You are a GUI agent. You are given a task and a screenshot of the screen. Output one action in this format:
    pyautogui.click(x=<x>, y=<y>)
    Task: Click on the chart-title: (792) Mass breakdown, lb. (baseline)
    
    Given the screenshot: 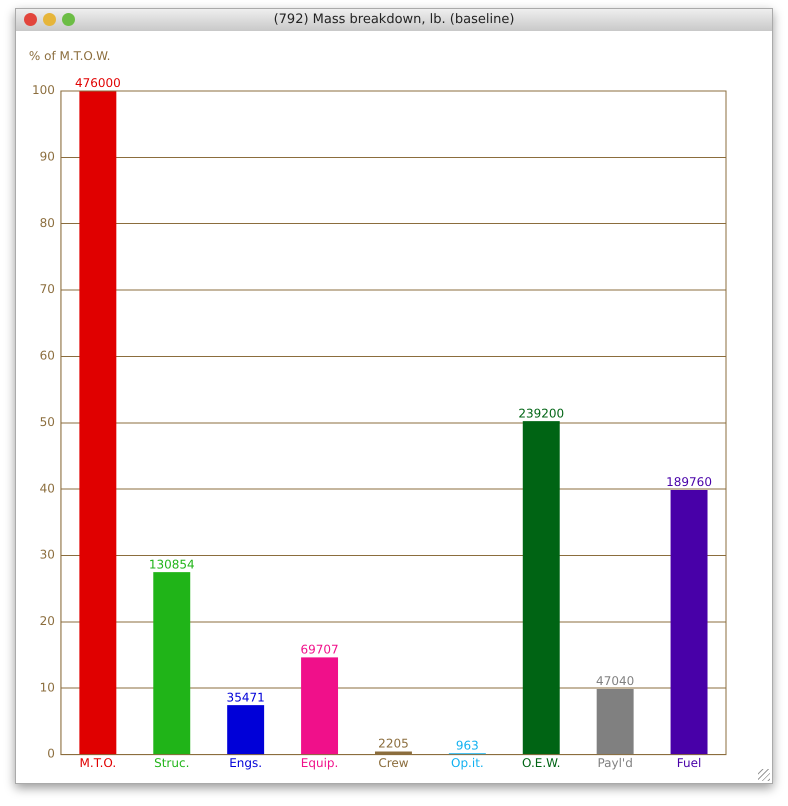 What is the action you would take?
    pyautogui.click(x=394, y=19)
    